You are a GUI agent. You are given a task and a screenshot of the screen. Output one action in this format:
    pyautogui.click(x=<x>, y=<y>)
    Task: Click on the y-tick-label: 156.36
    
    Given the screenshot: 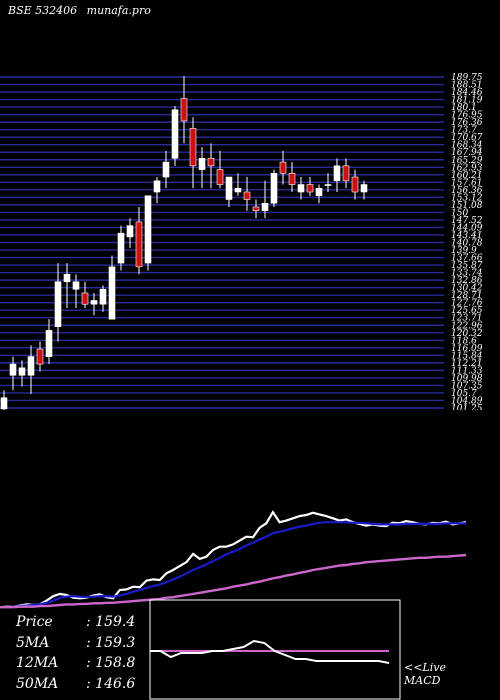 What is the action you would take?
    pyautogui.click(x=467, y=191)
    